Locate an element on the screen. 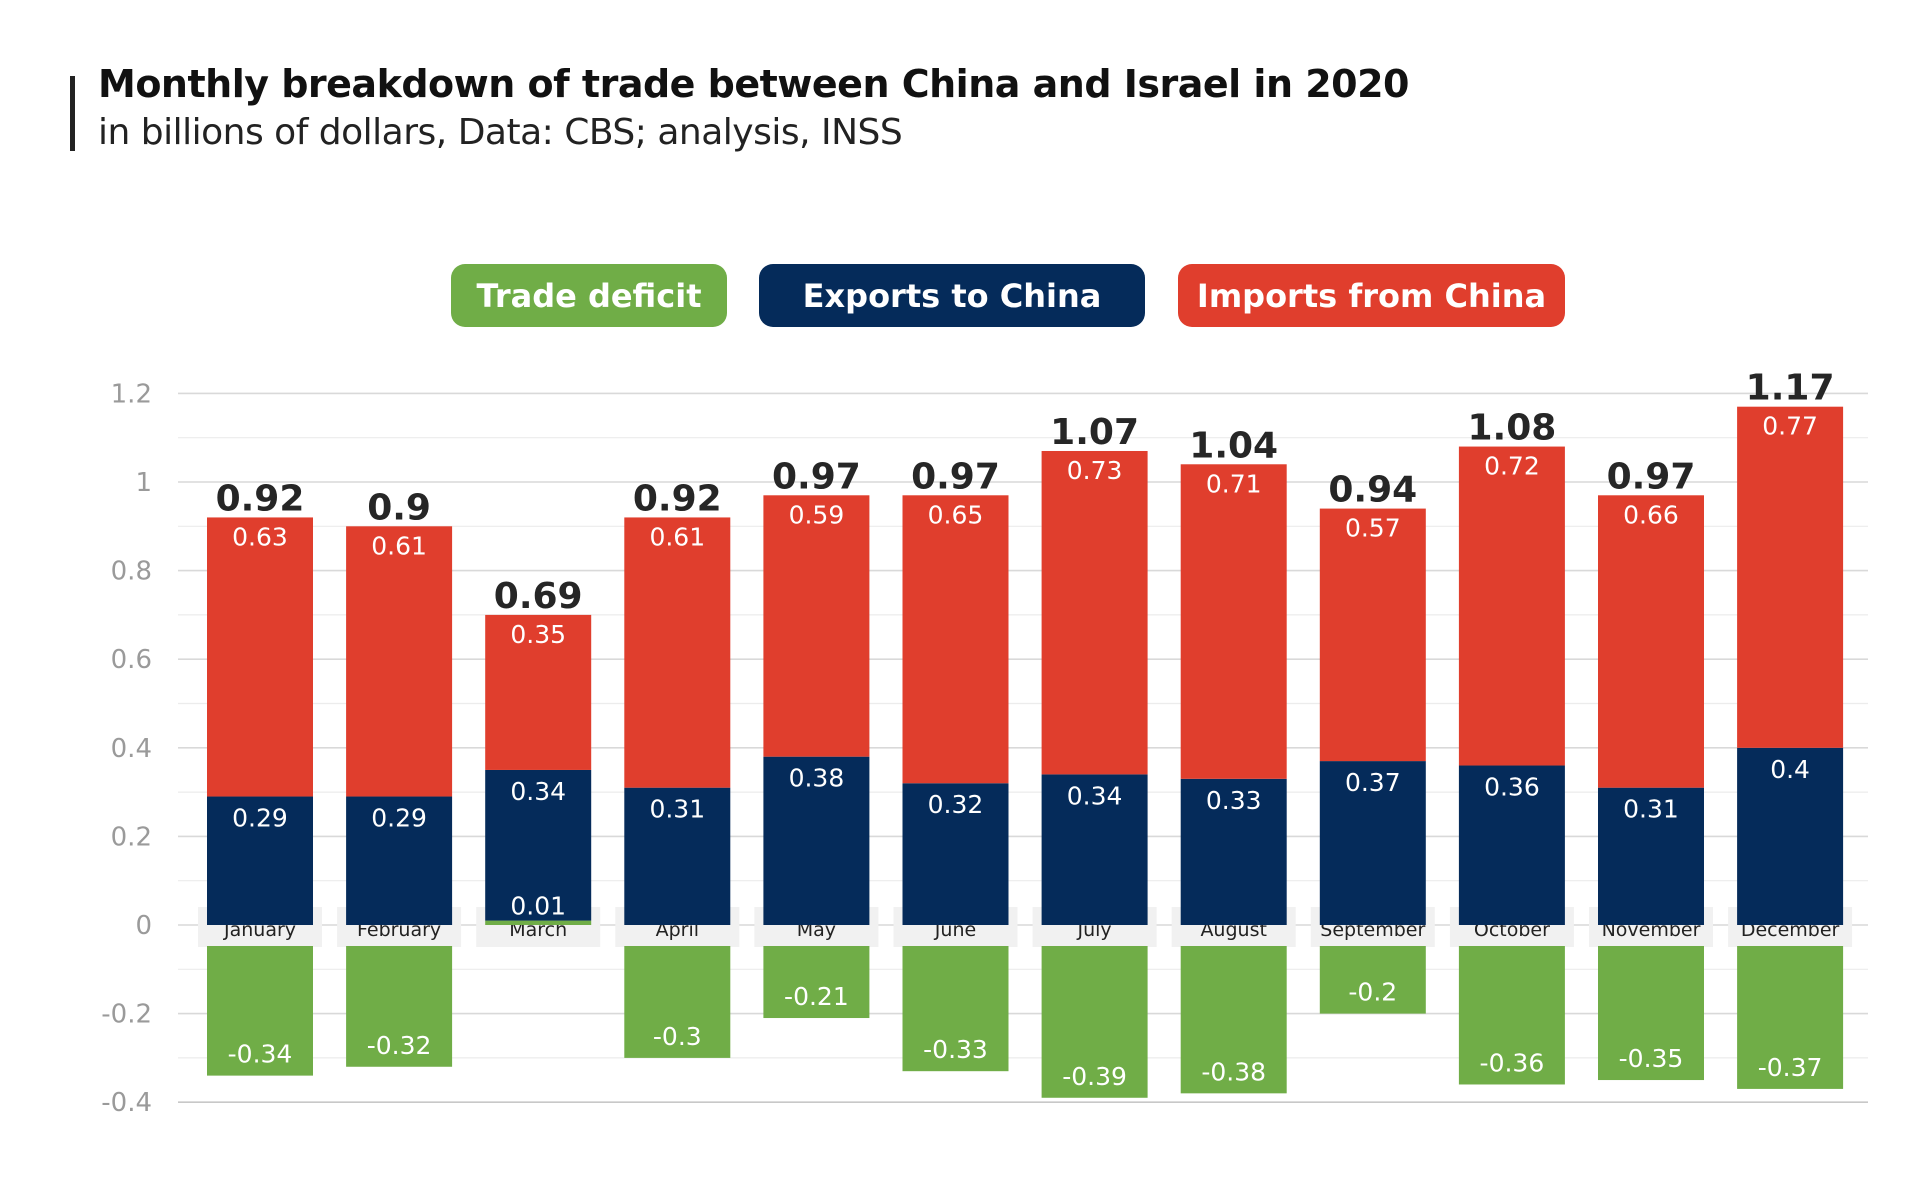  y-tick-label: 0.8 is located at coordinates (131, 572).